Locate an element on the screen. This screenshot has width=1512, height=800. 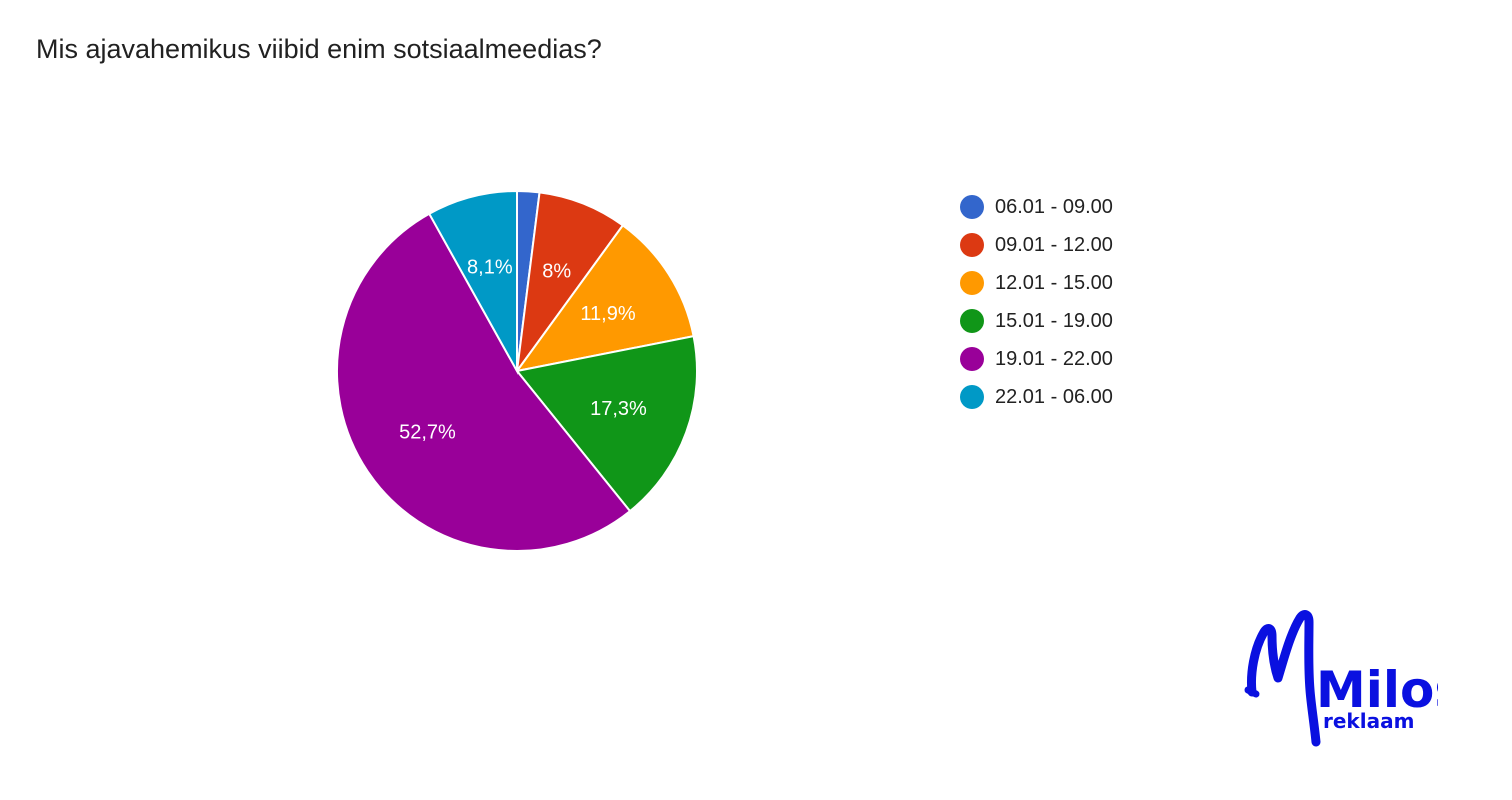
slice-label-3: 11,9% is located at coordinates (607, 314).